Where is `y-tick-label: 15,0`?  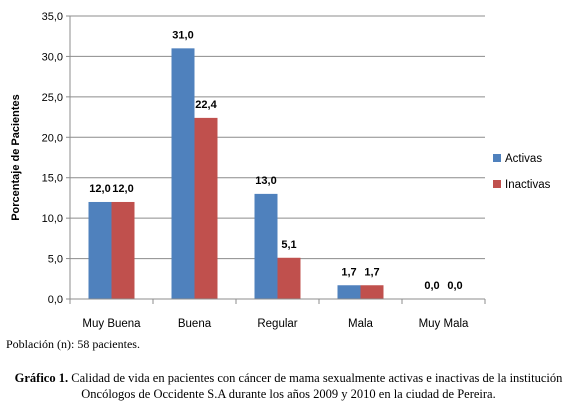
y-tick-label: 15,0 is located at coordinates (52, 179).